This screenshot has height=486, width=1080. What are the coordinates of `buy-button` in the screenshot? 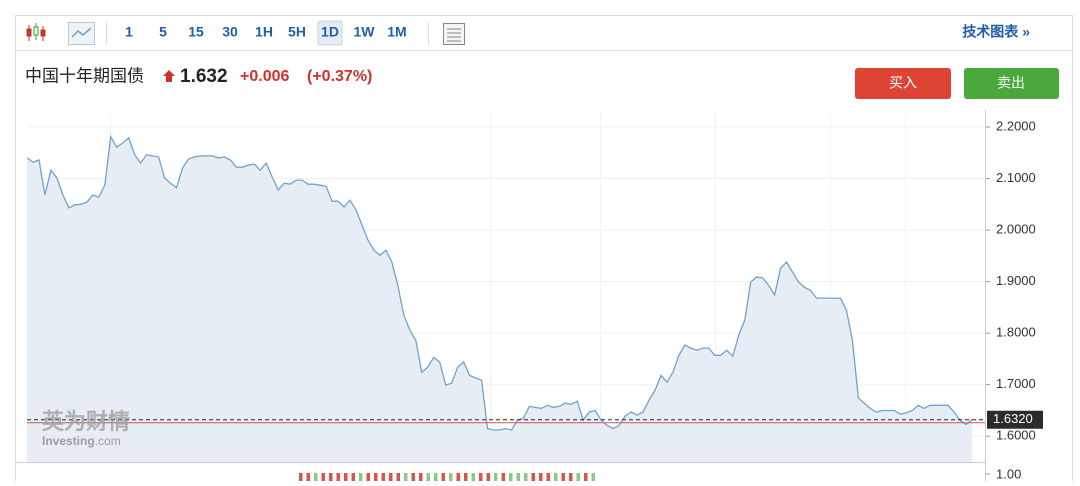 It's located at (903, 83).